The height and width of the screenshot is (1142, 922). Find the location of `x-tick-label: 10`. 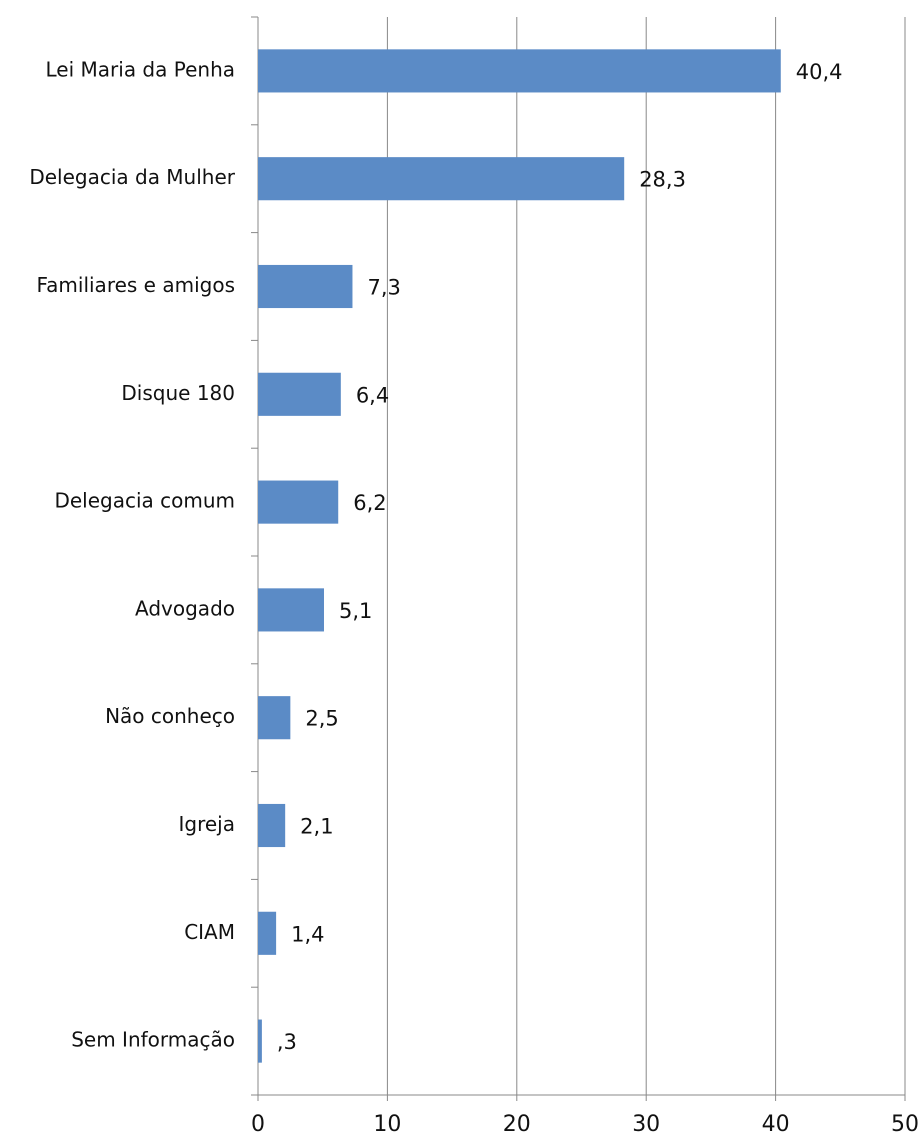

x-tick-label: 10 is located at coordinates (387, 1124).